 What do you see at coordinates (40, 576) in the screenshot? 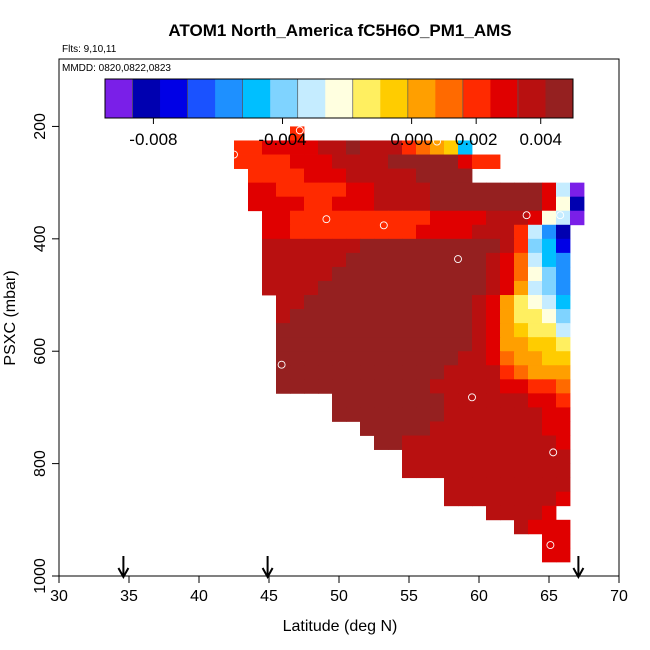
I see `y-tick-label: 1000` at bounding box center [40, 576].